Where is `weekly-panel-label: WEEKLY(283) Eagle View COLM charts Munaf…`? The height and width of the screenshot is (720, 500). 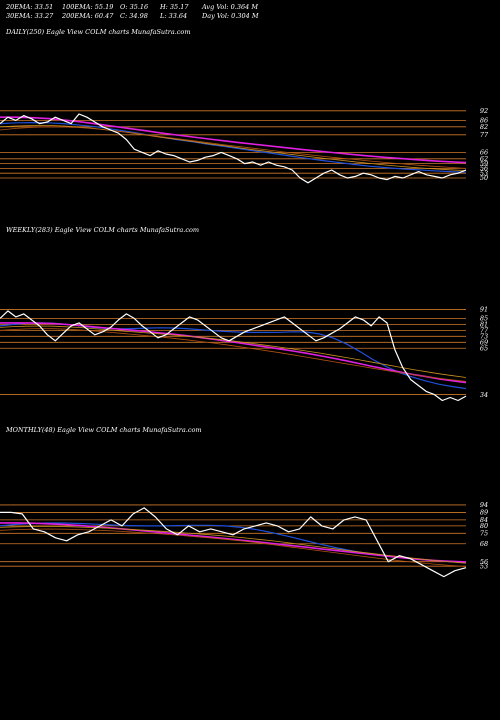 weekly-panel-label: WEEKLY(283) Eagle View COLM charts Munaf… is located at coordinates (103, 230).